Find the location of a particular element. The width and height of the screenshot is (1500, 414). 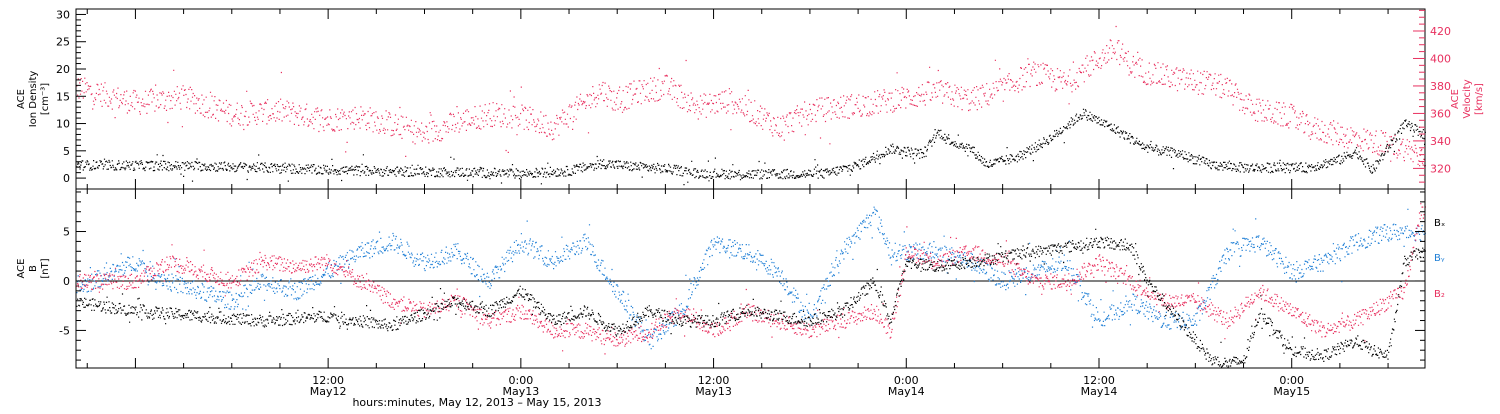

top-ylabel-right-line: [km/s] is located at coordinates (1479, 99).